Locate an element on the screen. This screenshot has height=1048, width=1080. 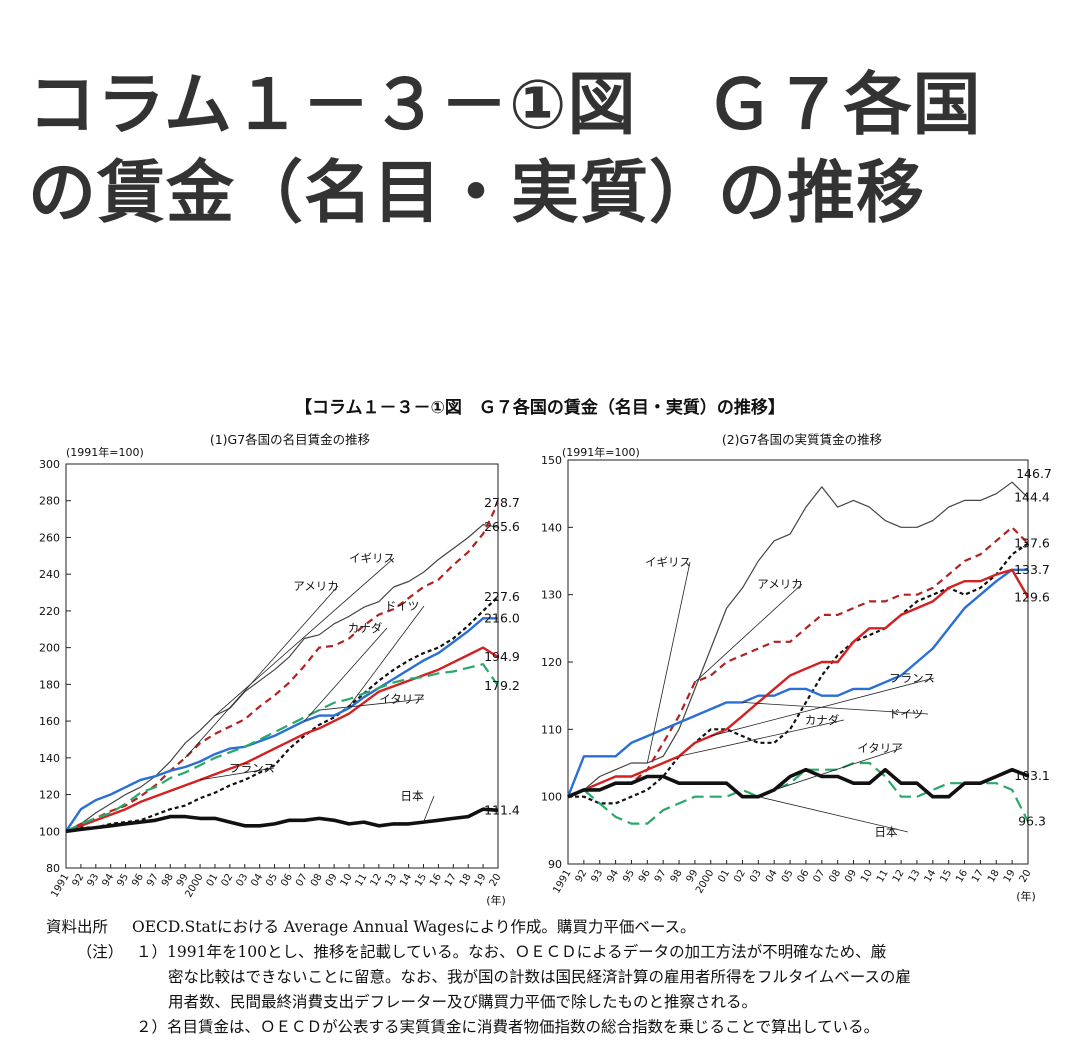
series-line-アメリカ is located at coordinates (282, 667).